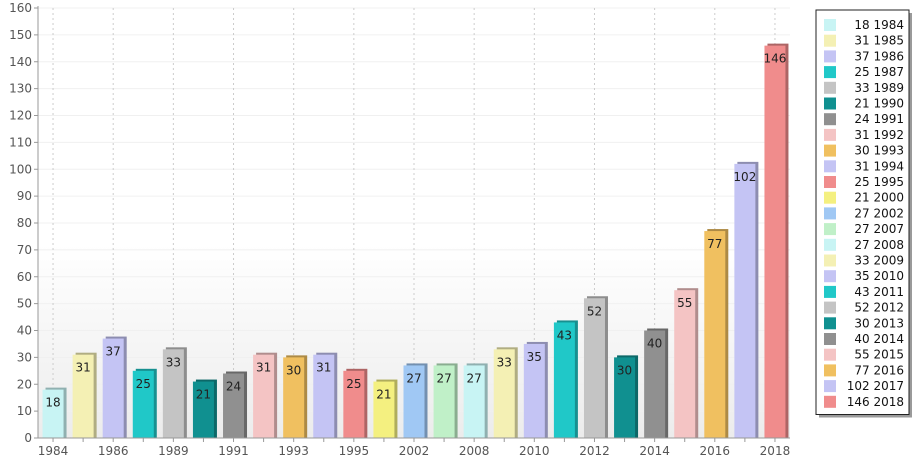 This screenshot has height=468, width=924. Describe the element at coordinates (52, 403) in the screenshot. I see `data-label: 18` at that location.